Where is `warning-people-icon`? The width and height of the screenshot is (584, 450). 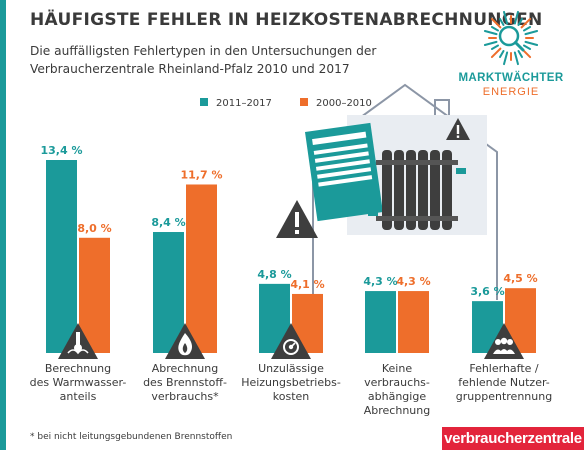 warning-people-icon is located at coordinates (504, 341).